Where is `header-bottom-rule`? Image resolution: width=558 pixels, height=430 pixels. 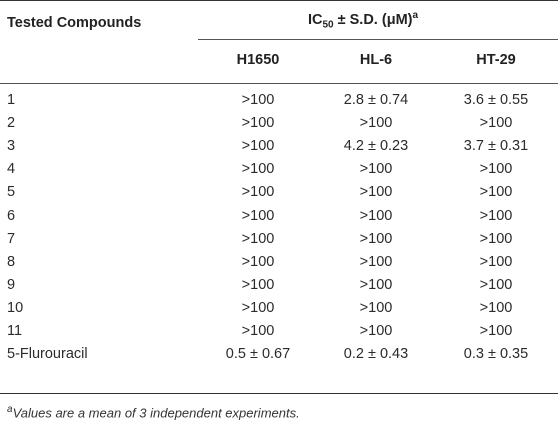 header-bottom-rule is located at coordinates (279, 83).